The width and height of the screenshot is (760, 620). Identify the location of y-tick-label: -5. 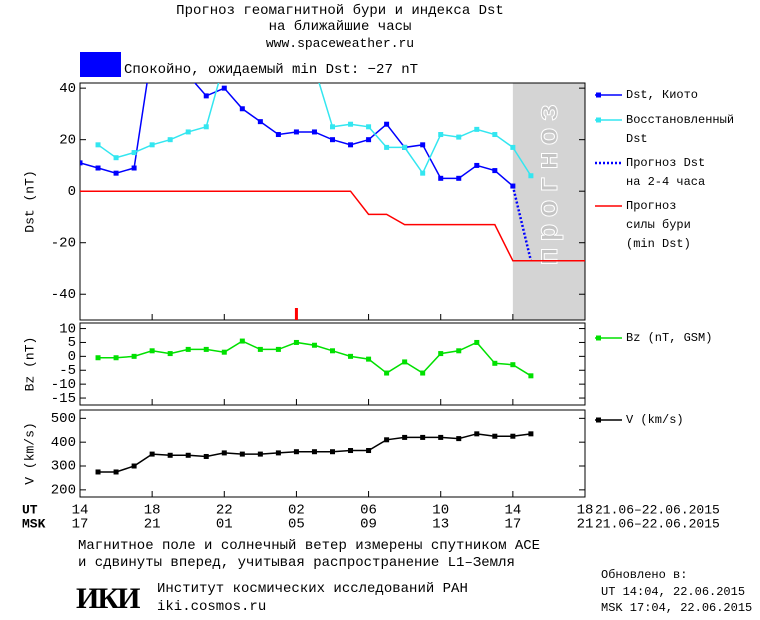
(67, 371).